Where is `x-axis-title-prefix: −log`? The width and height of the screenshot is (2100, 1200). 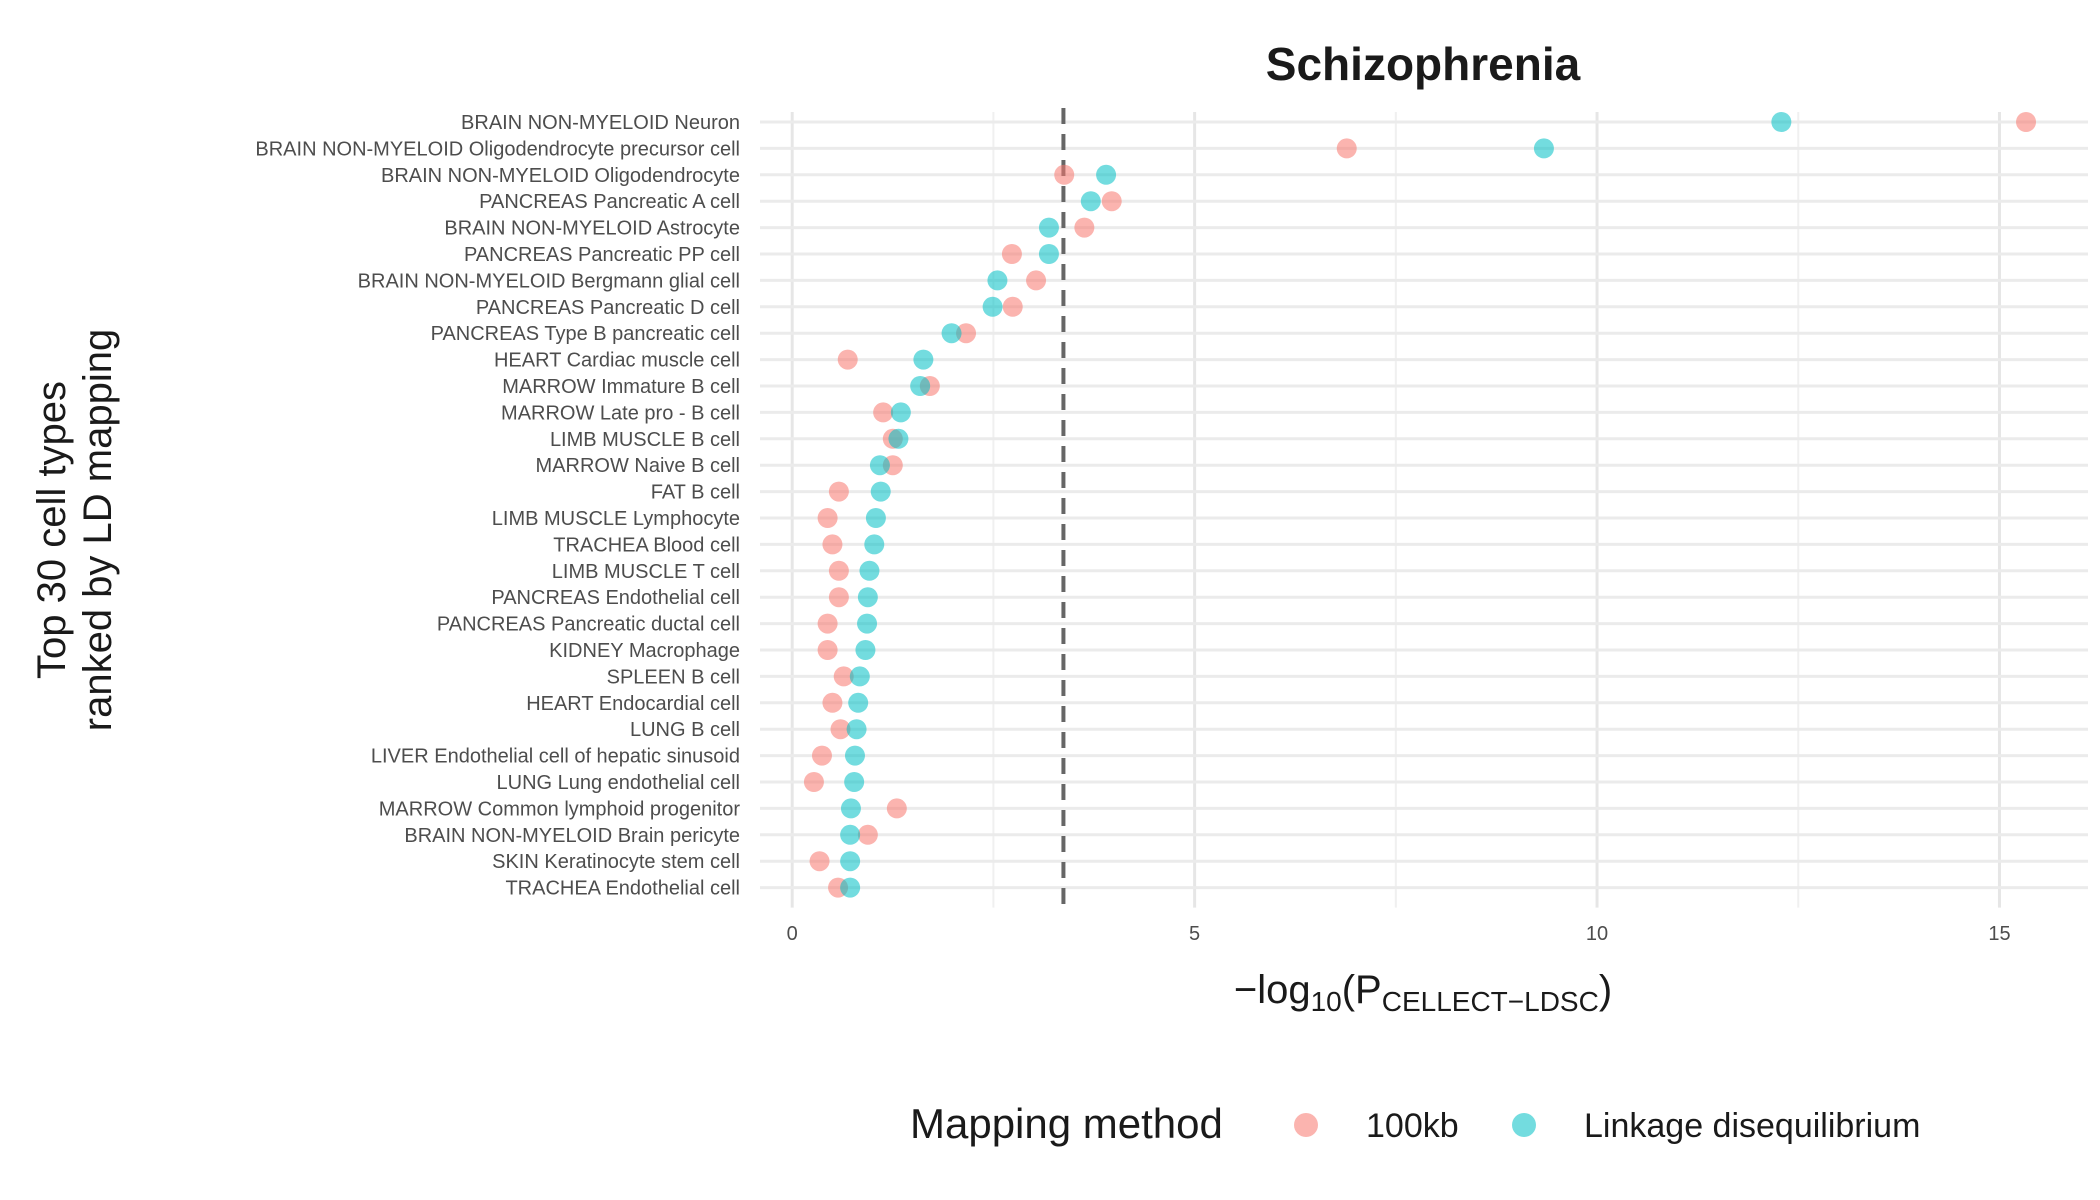
x-axis-title-prefix: −log is located at coordinates (1272, 990).